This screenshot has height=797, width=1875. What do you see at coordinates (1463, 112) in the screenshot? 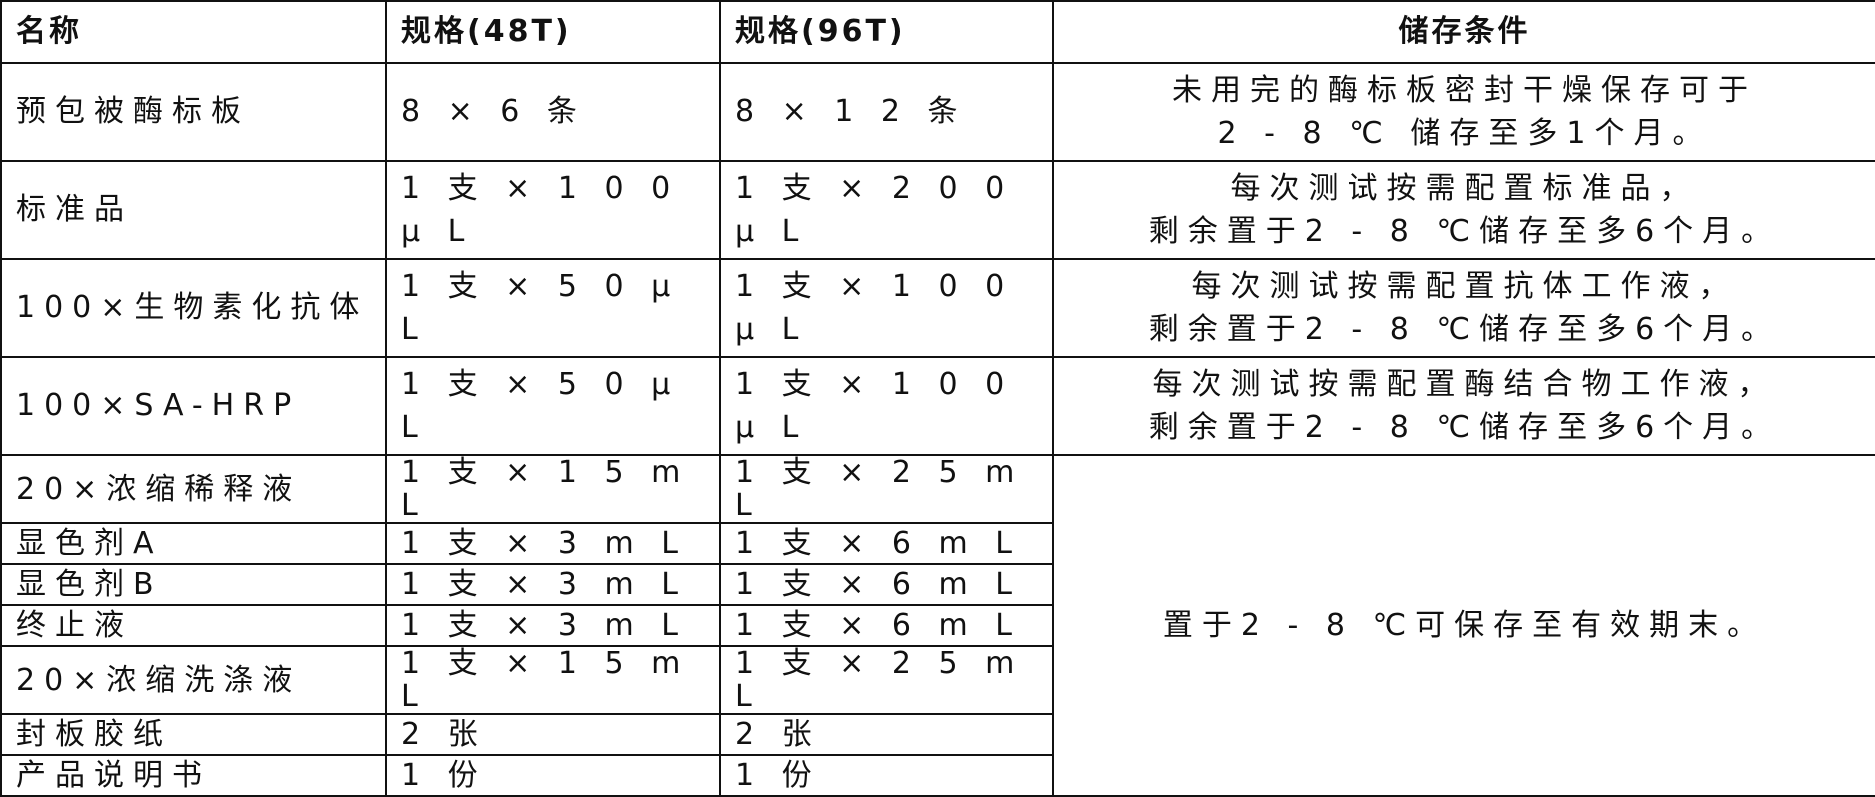
I see `storage-condition: 未用完的酶标板密封干燥保存可于 2 - 8 ℃ 储存至多1个月。` at bounding box center [1463, 112].